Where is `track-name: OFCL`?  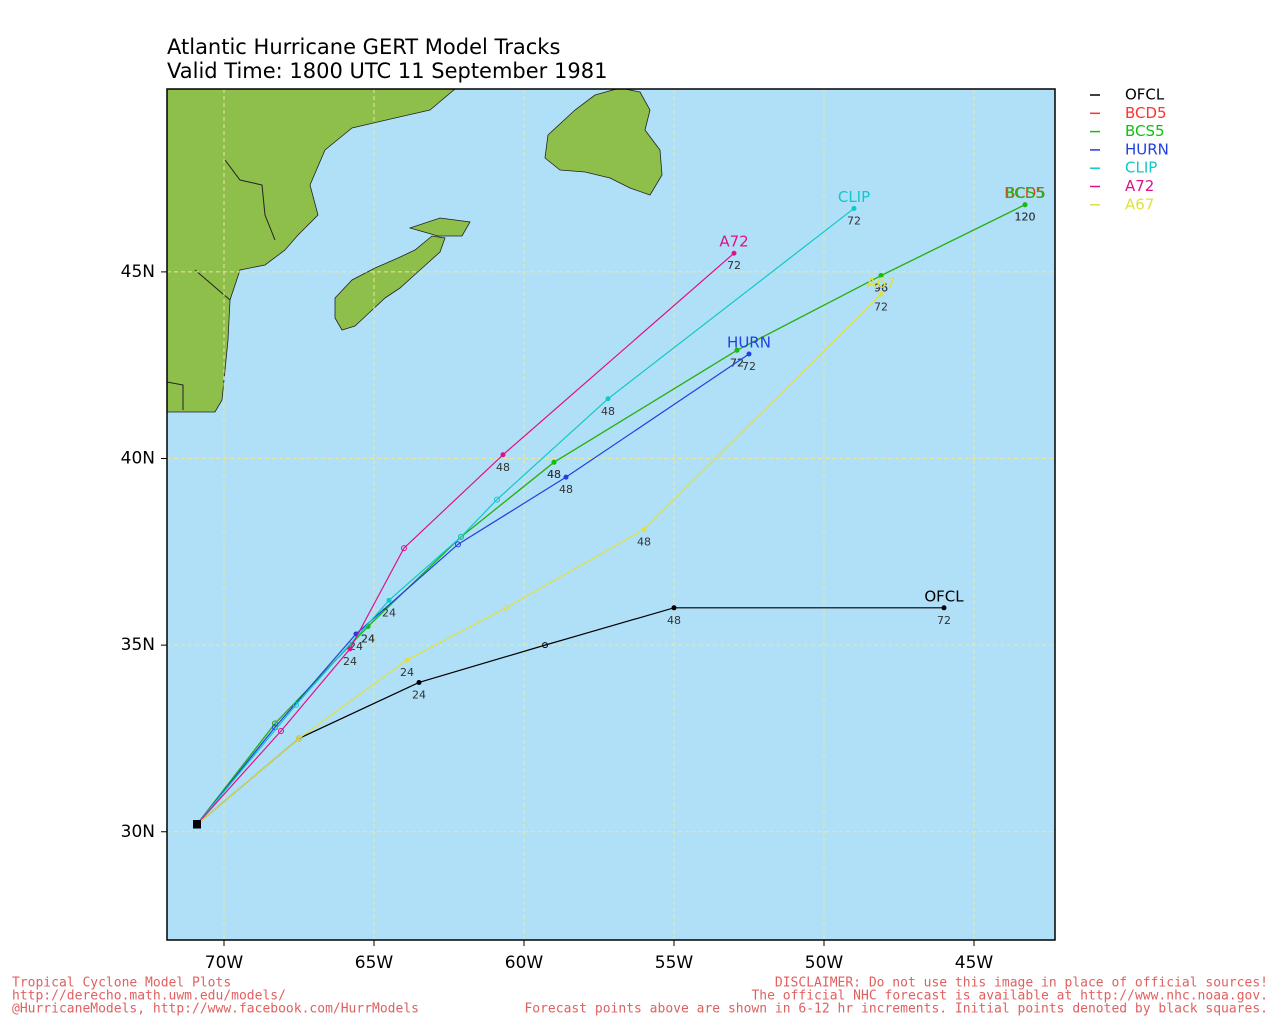
track-name: OFCL is located at coordinates (944, 596).